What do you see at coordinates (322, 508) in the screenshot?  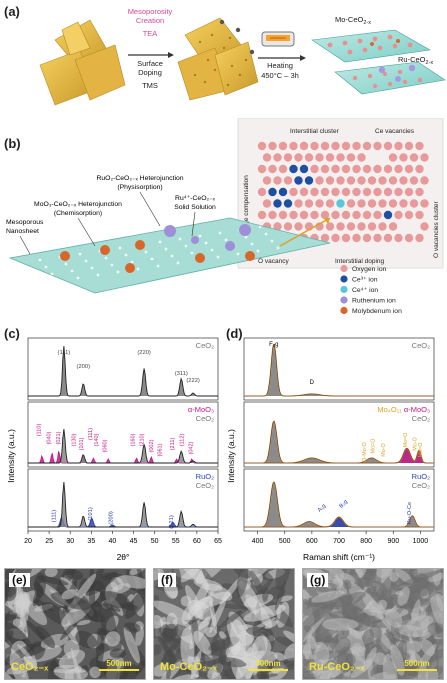 I see `raman-peak-label: A₁g` at bounding box center [322, 508].